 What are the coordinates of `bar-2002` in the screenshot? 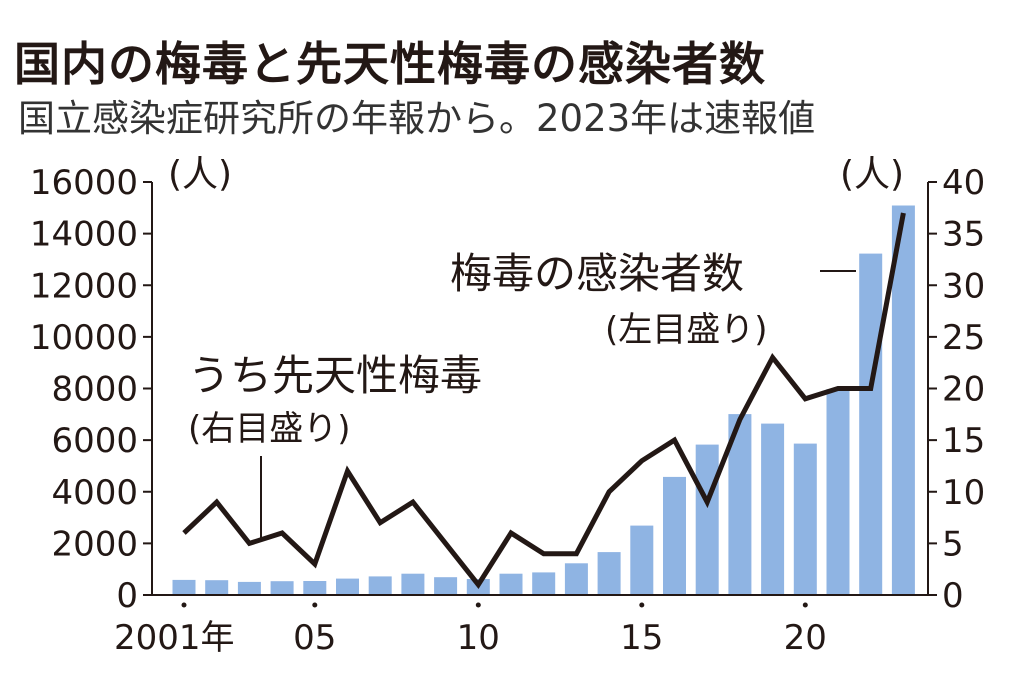 It's located at (217, 587).